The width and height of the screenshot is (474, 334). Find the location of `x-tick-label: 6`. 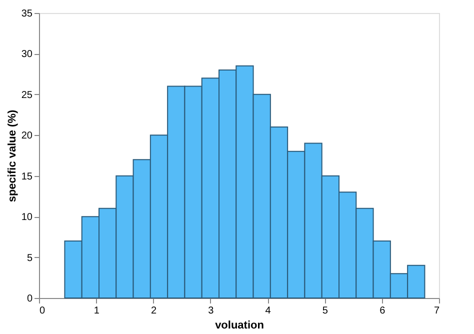

x-tick-label: 6 is located at coordinates (383, 311).